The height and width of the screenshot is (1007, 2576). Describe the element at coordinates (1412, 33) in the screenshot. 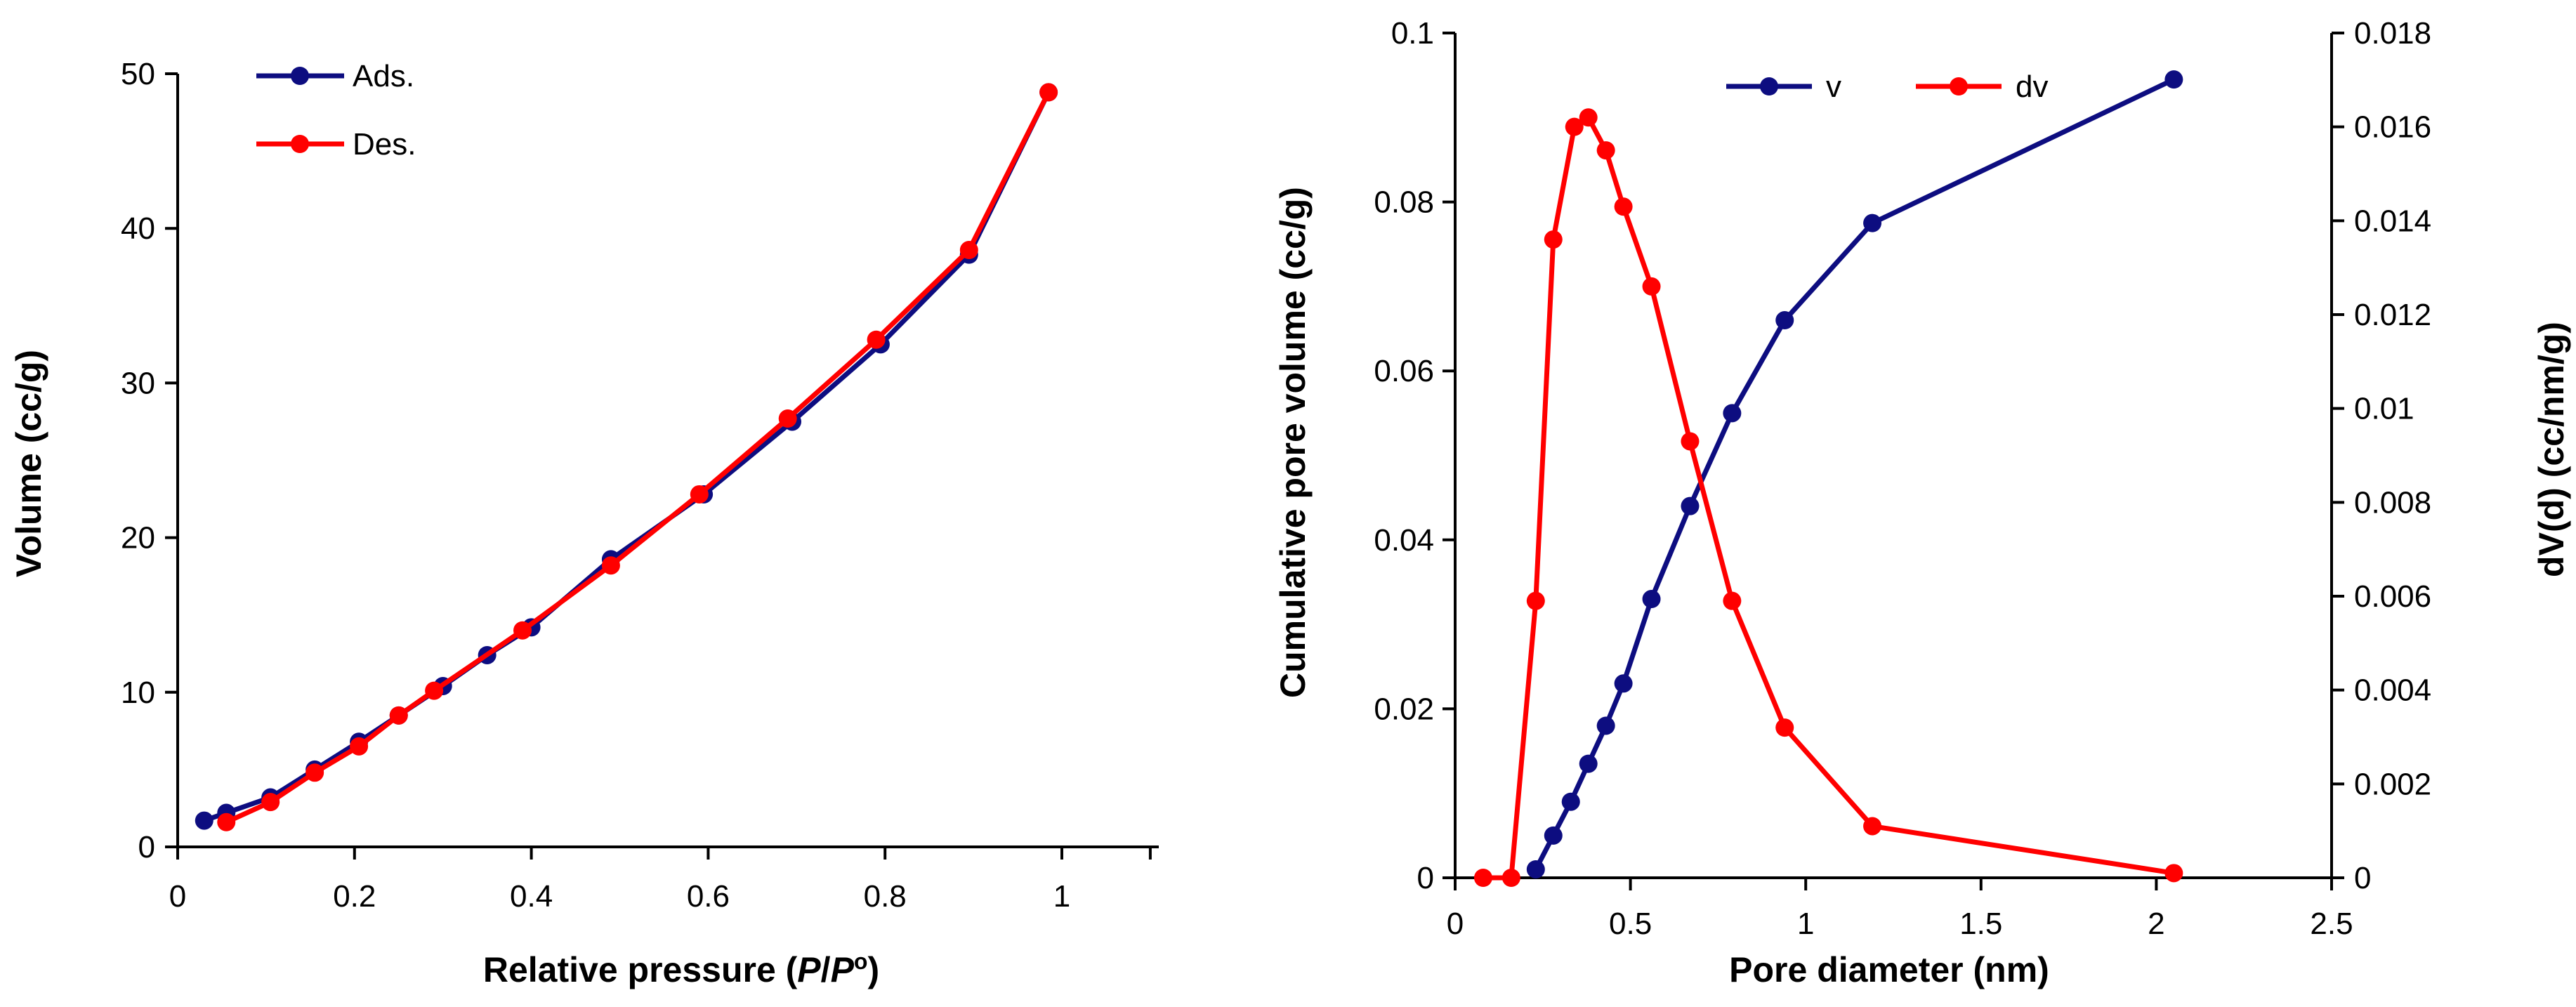

I see `y-tick-label: 0.1` at that location.